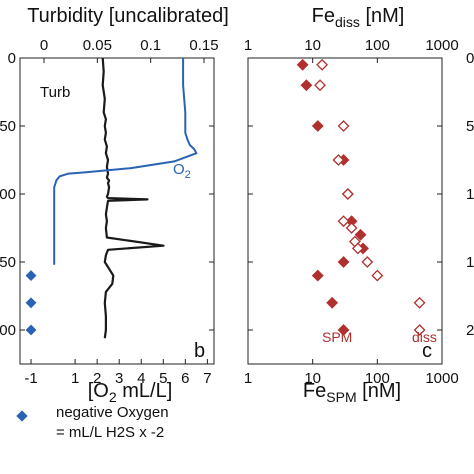 Image resolution: width=474 pixels, height=474 pixels. I want to click on panel-c-letter: c, so click(427, 351).